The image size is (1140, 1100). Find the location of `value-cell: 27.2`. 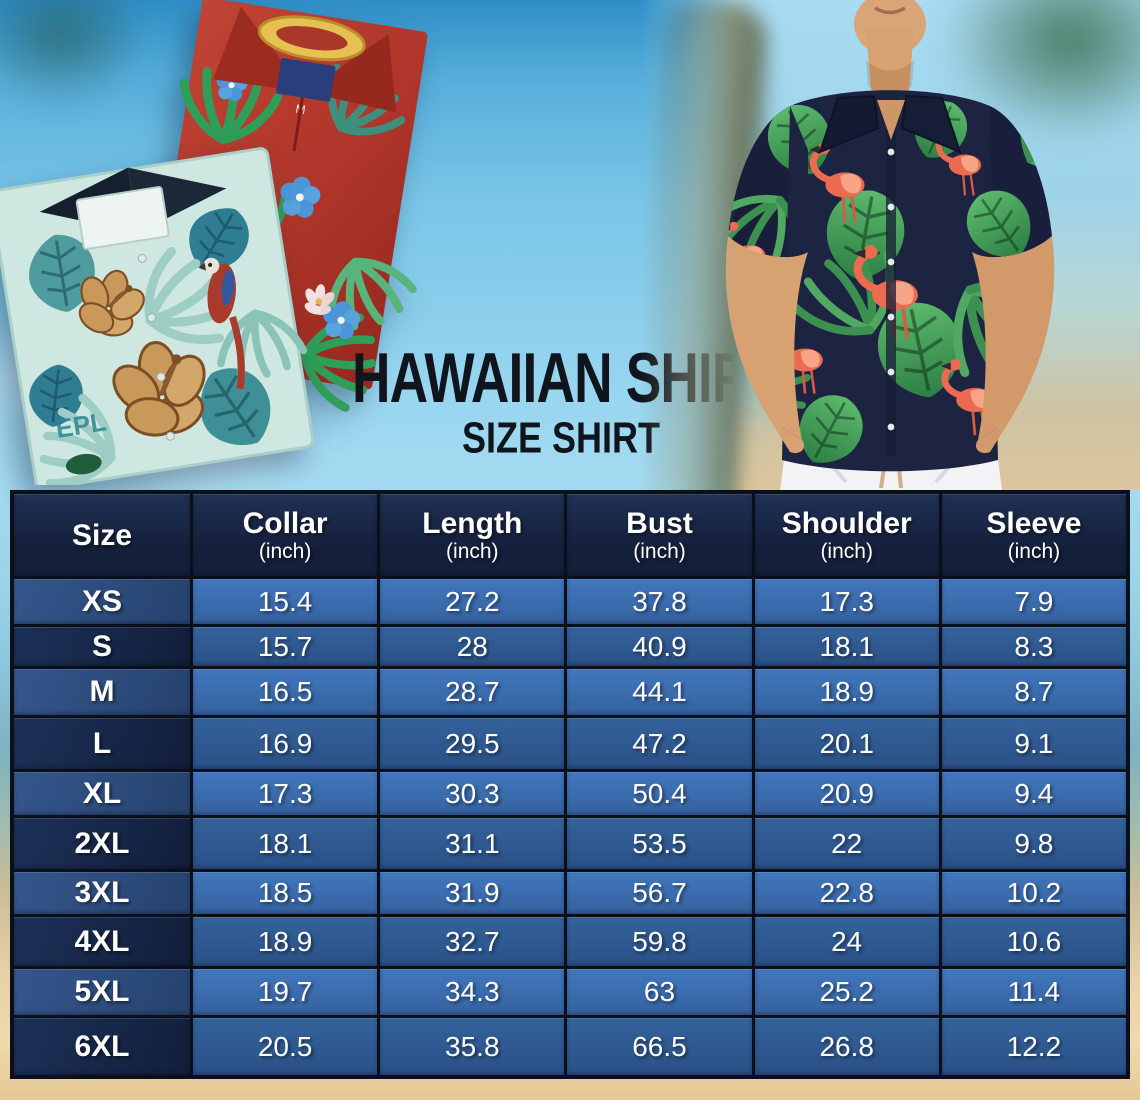

value-cell: 27.2 is located at coordinates (472, 601).